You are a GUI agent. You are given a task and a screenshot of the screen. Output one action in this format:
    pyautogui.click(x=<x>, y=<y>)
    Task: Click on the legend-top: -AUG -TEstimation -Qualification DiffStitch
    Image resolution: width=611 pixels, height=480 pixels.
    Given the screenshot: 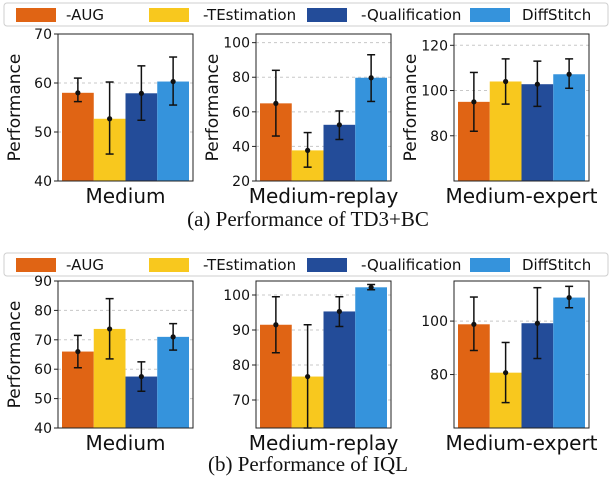 What is the action you would take?
    pyautogui.click(x=306, y=14)
    